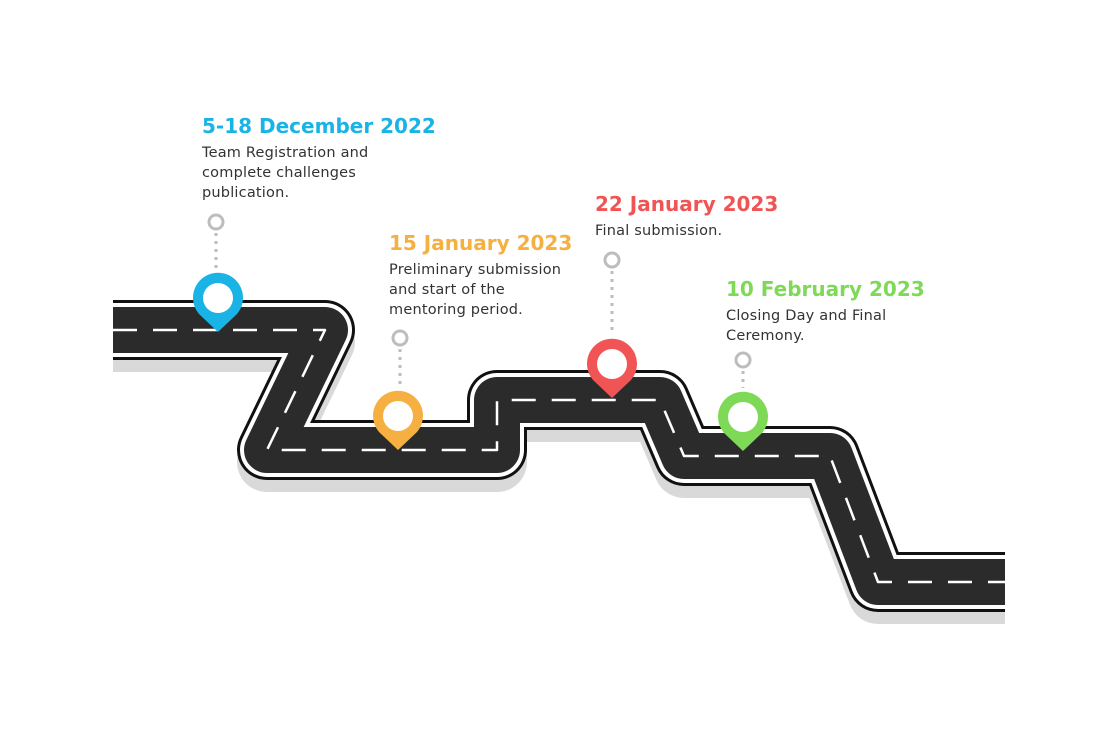 Image resolution: width=1118 pixels, height=734 pixels. What do you see at coordinates (481, 243) in the screenshot?
I see `milestone-date: 15 January 2023` at bounding box center [481, 243].